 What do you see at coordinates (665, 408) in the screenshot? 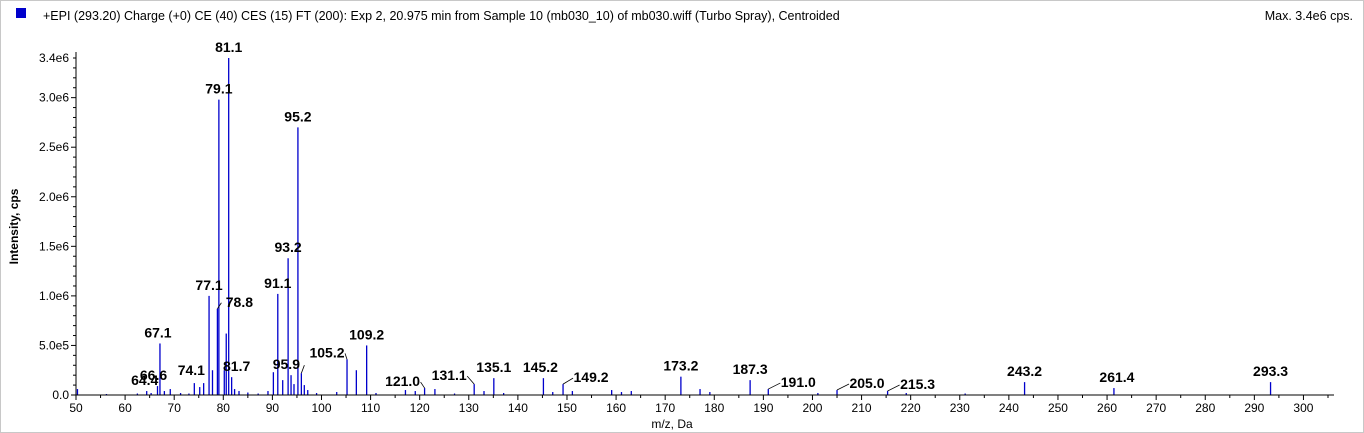
I see `x-tick-label: 170` at bounding box center [665, 408].